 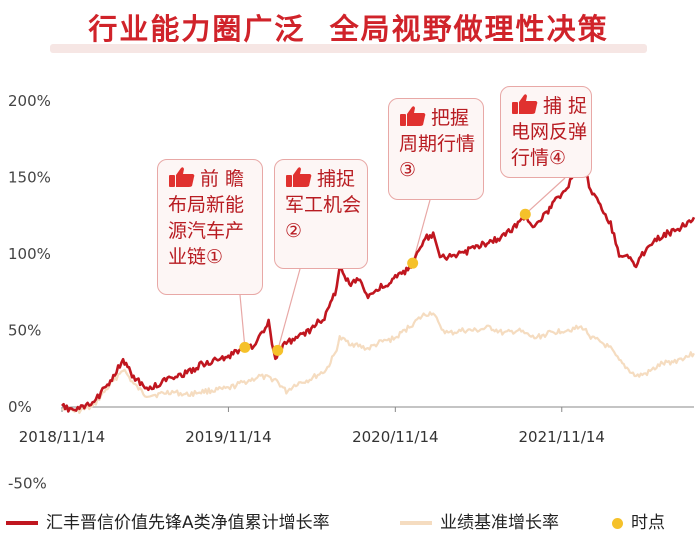 I want to click on legend-item-fund: 汇丰晋信价值先锋A类净值累计增长率, so click(x=168, y=523).